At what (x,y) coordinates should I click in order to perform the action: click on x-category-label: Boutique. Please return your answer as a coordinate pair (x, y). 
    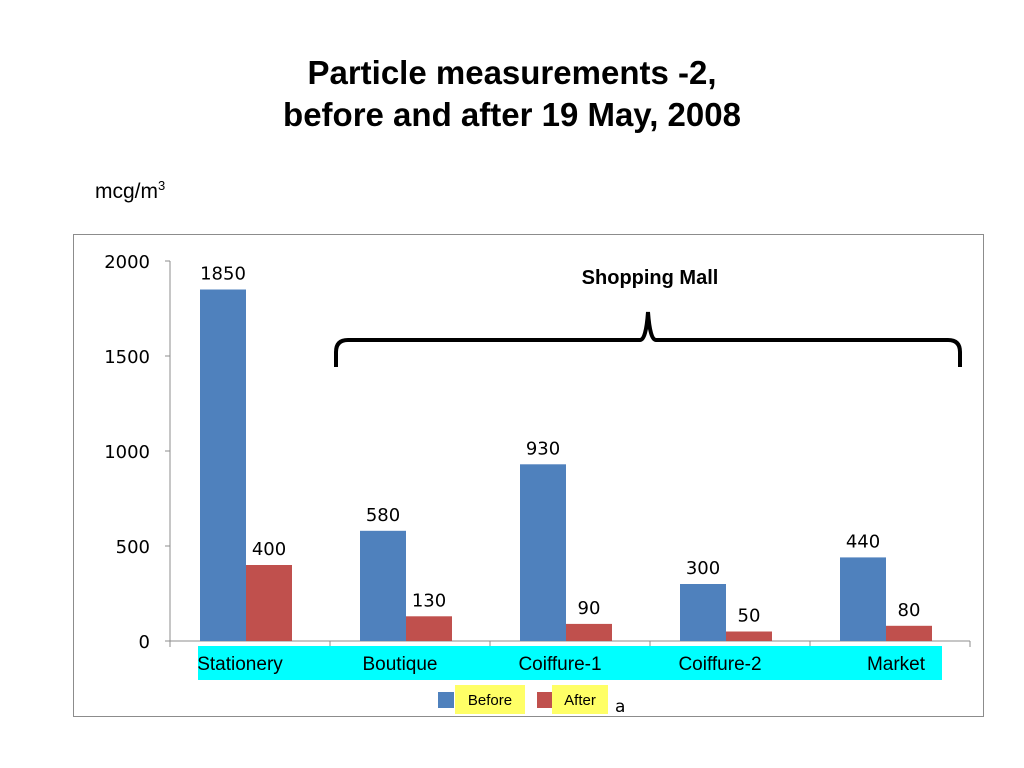
    Looking at the image, I should click on (399, 664).